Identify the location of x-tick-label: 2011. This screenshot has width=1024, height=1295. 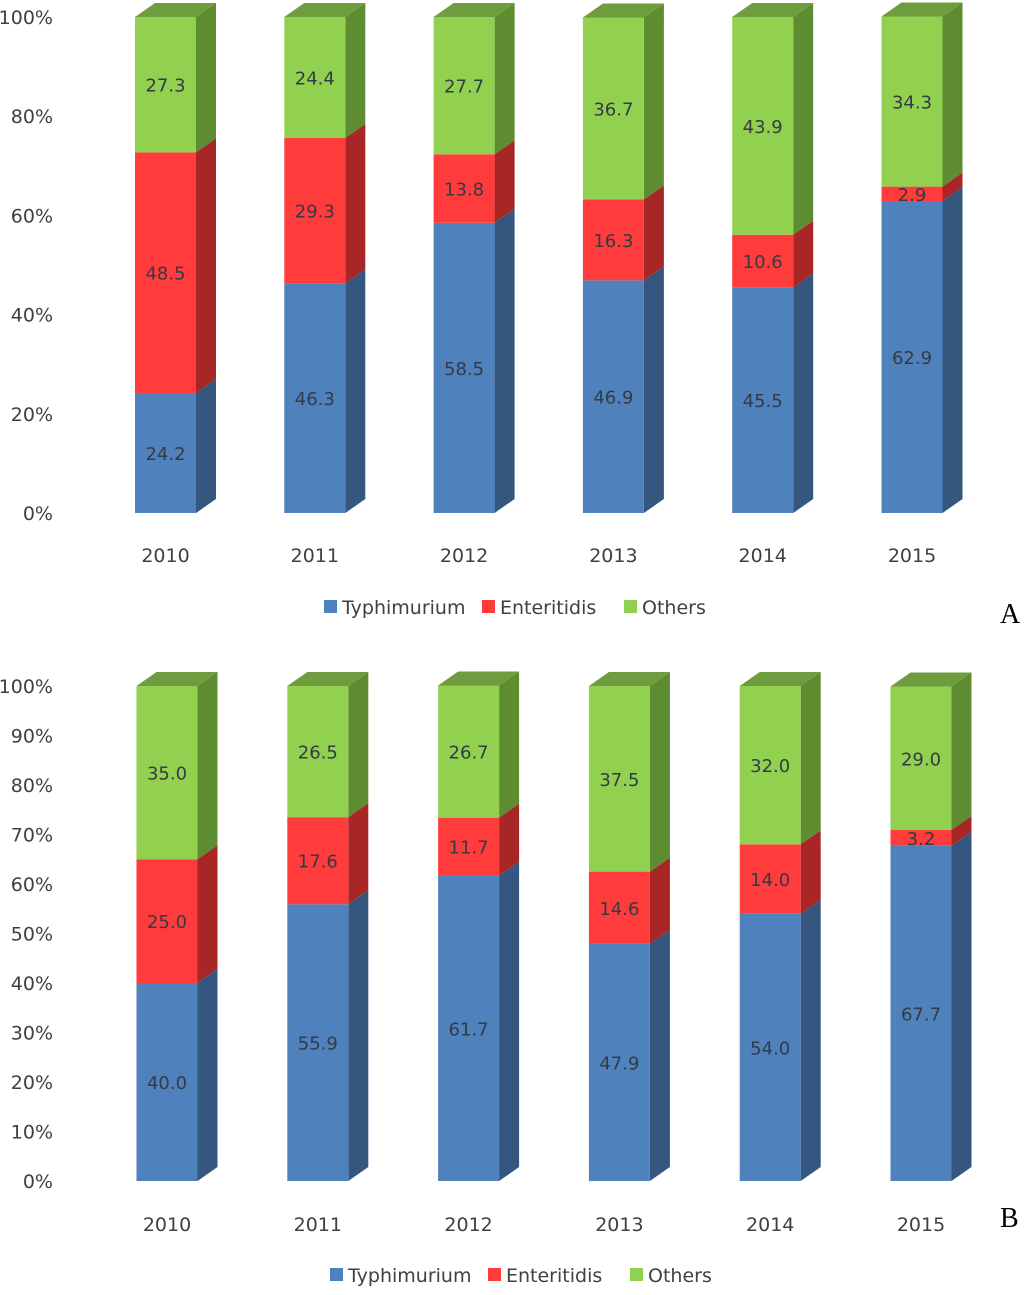
(315, 556).